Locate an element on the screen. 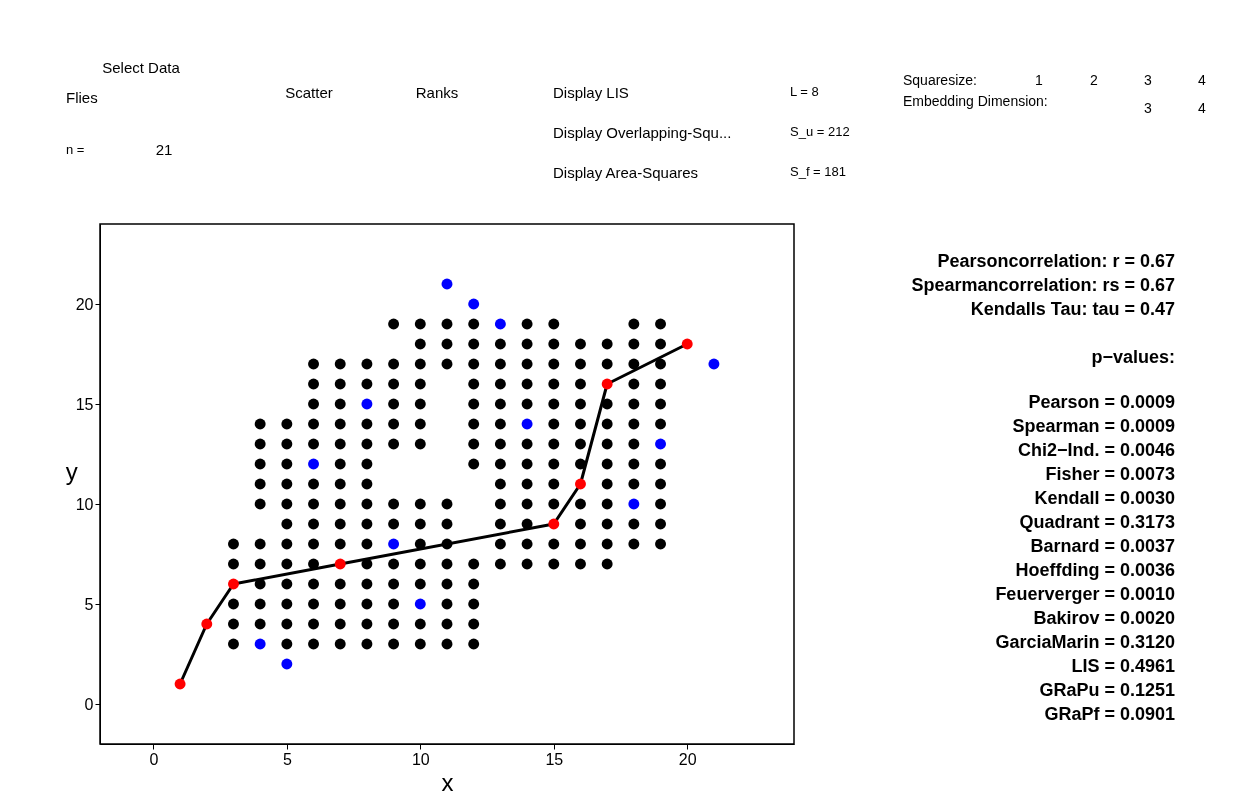  text: Flies is located at coordinates (82, 97).